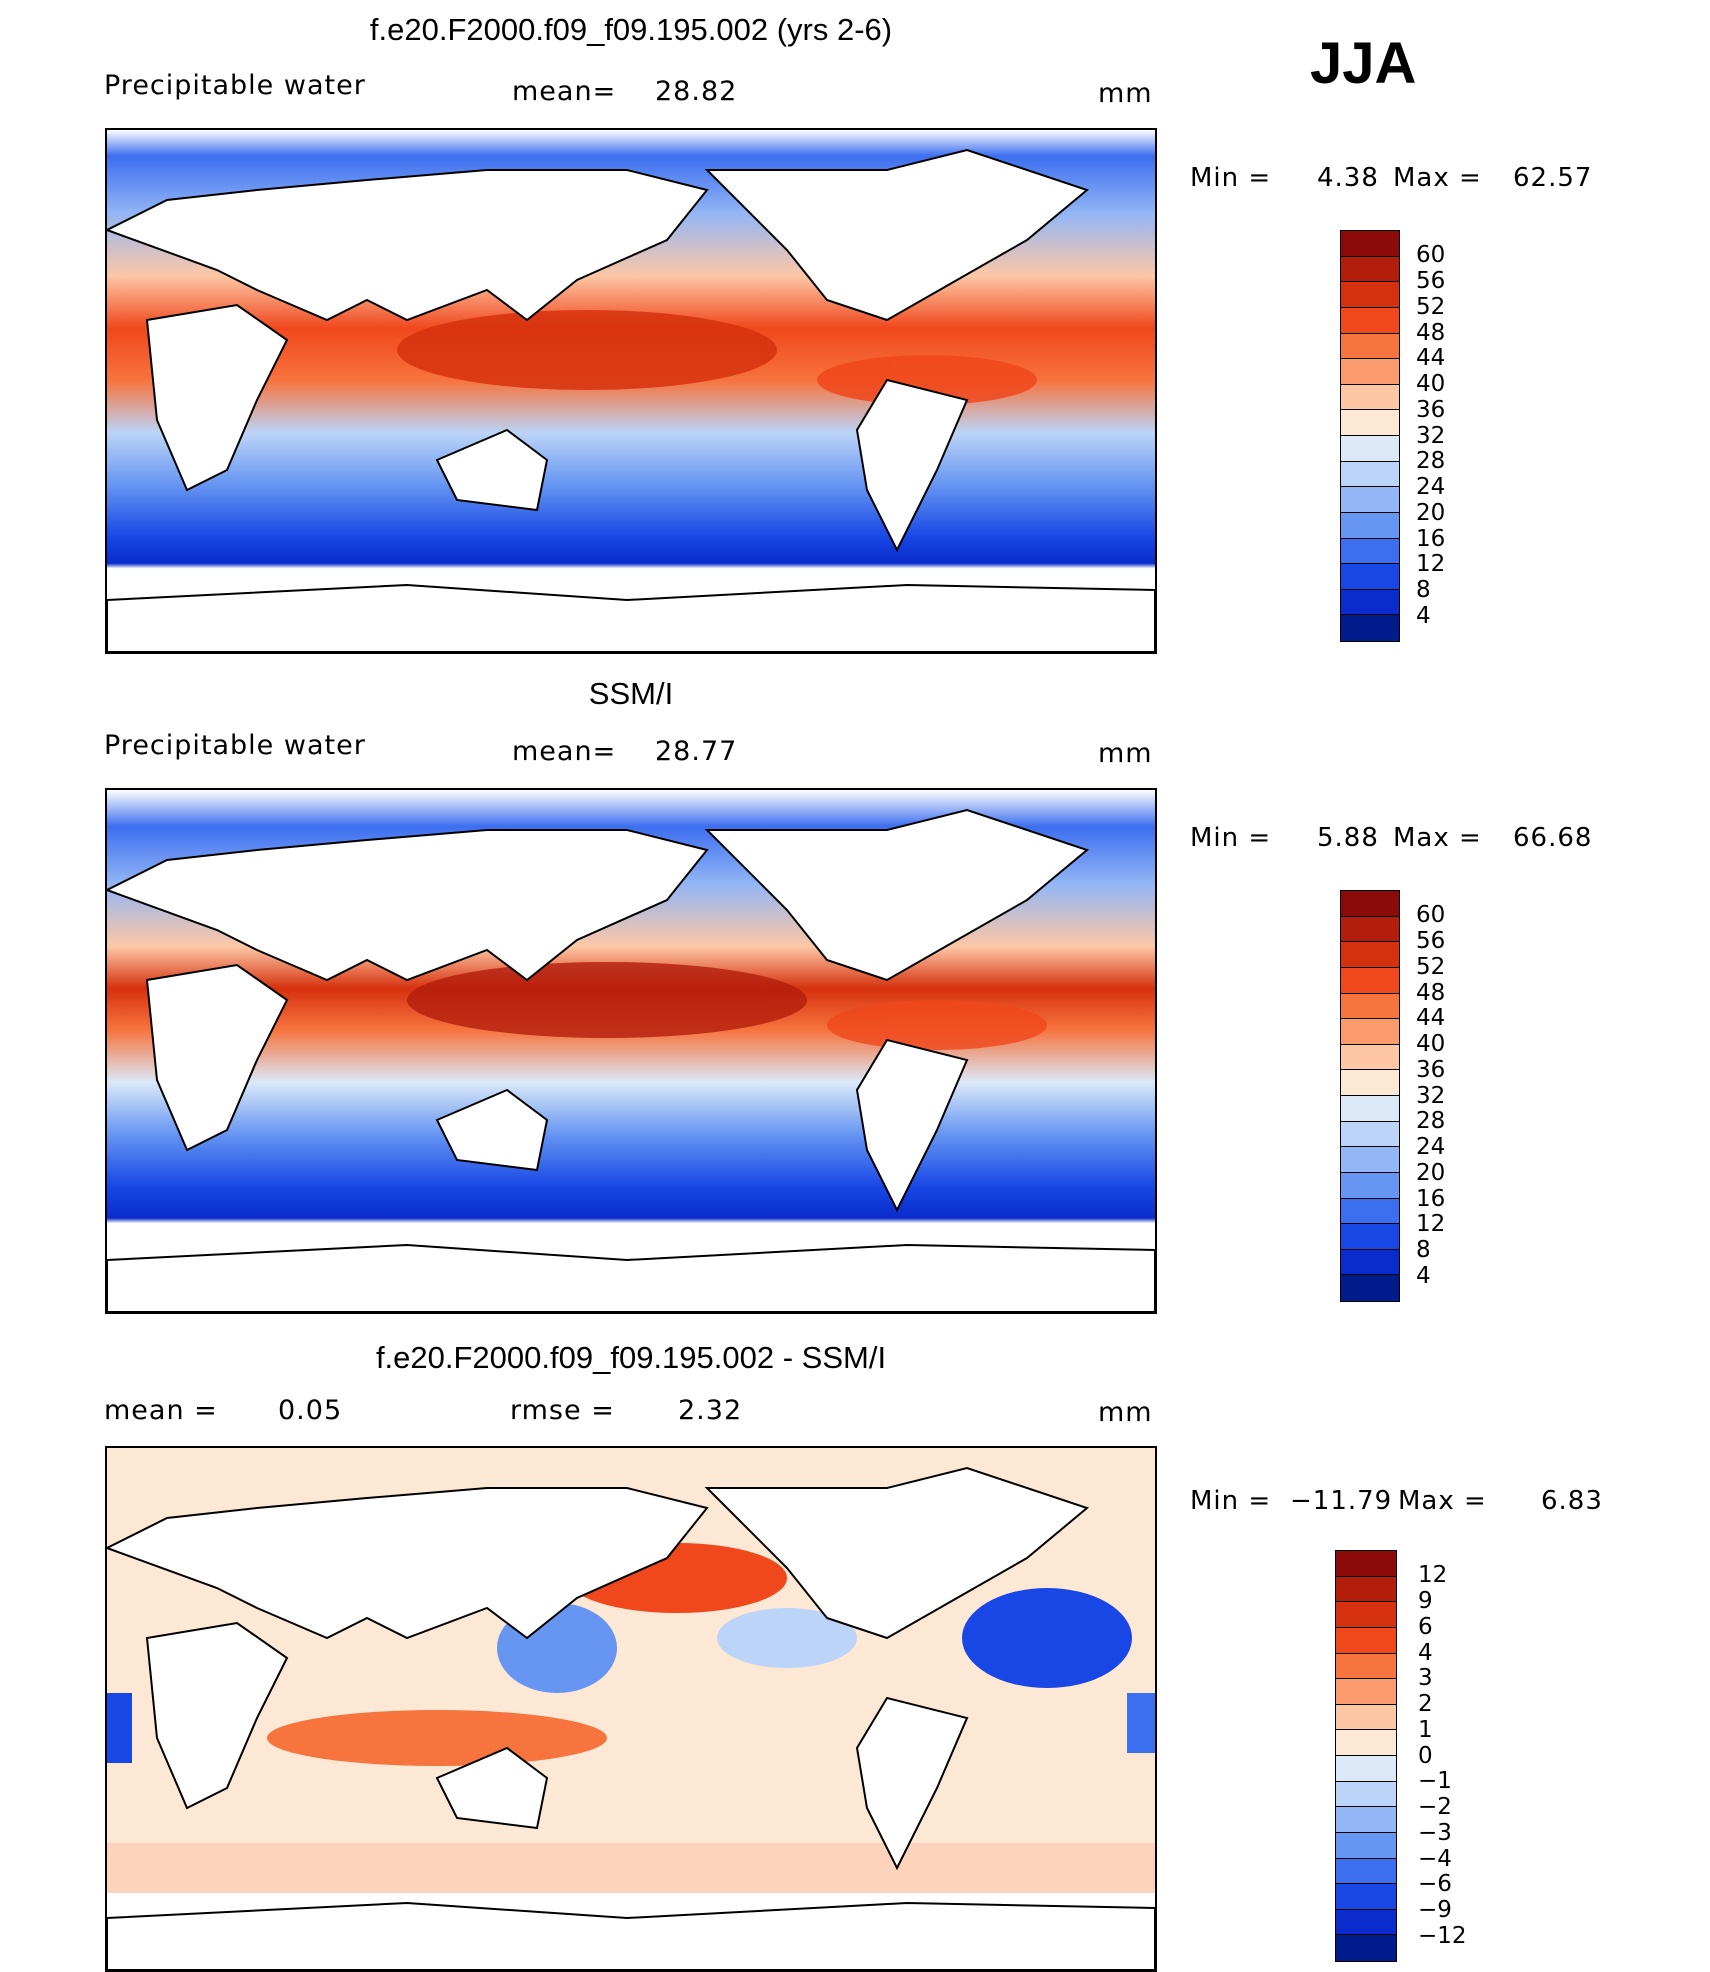 This screenshot has width=1710, height=1972. Describe the element at coordinates (1370, 1096) in the screenshot. I see `panel-2-colorbar` at that location.